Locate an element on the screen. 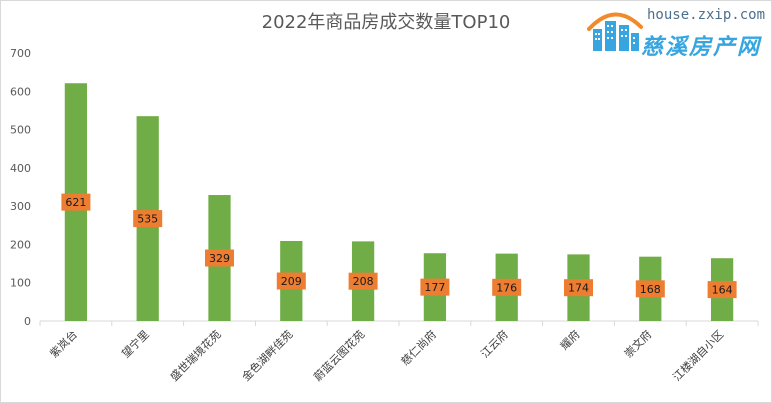 The image size is (772, 403). data-label: 176 is located at coordinates (506, 287).